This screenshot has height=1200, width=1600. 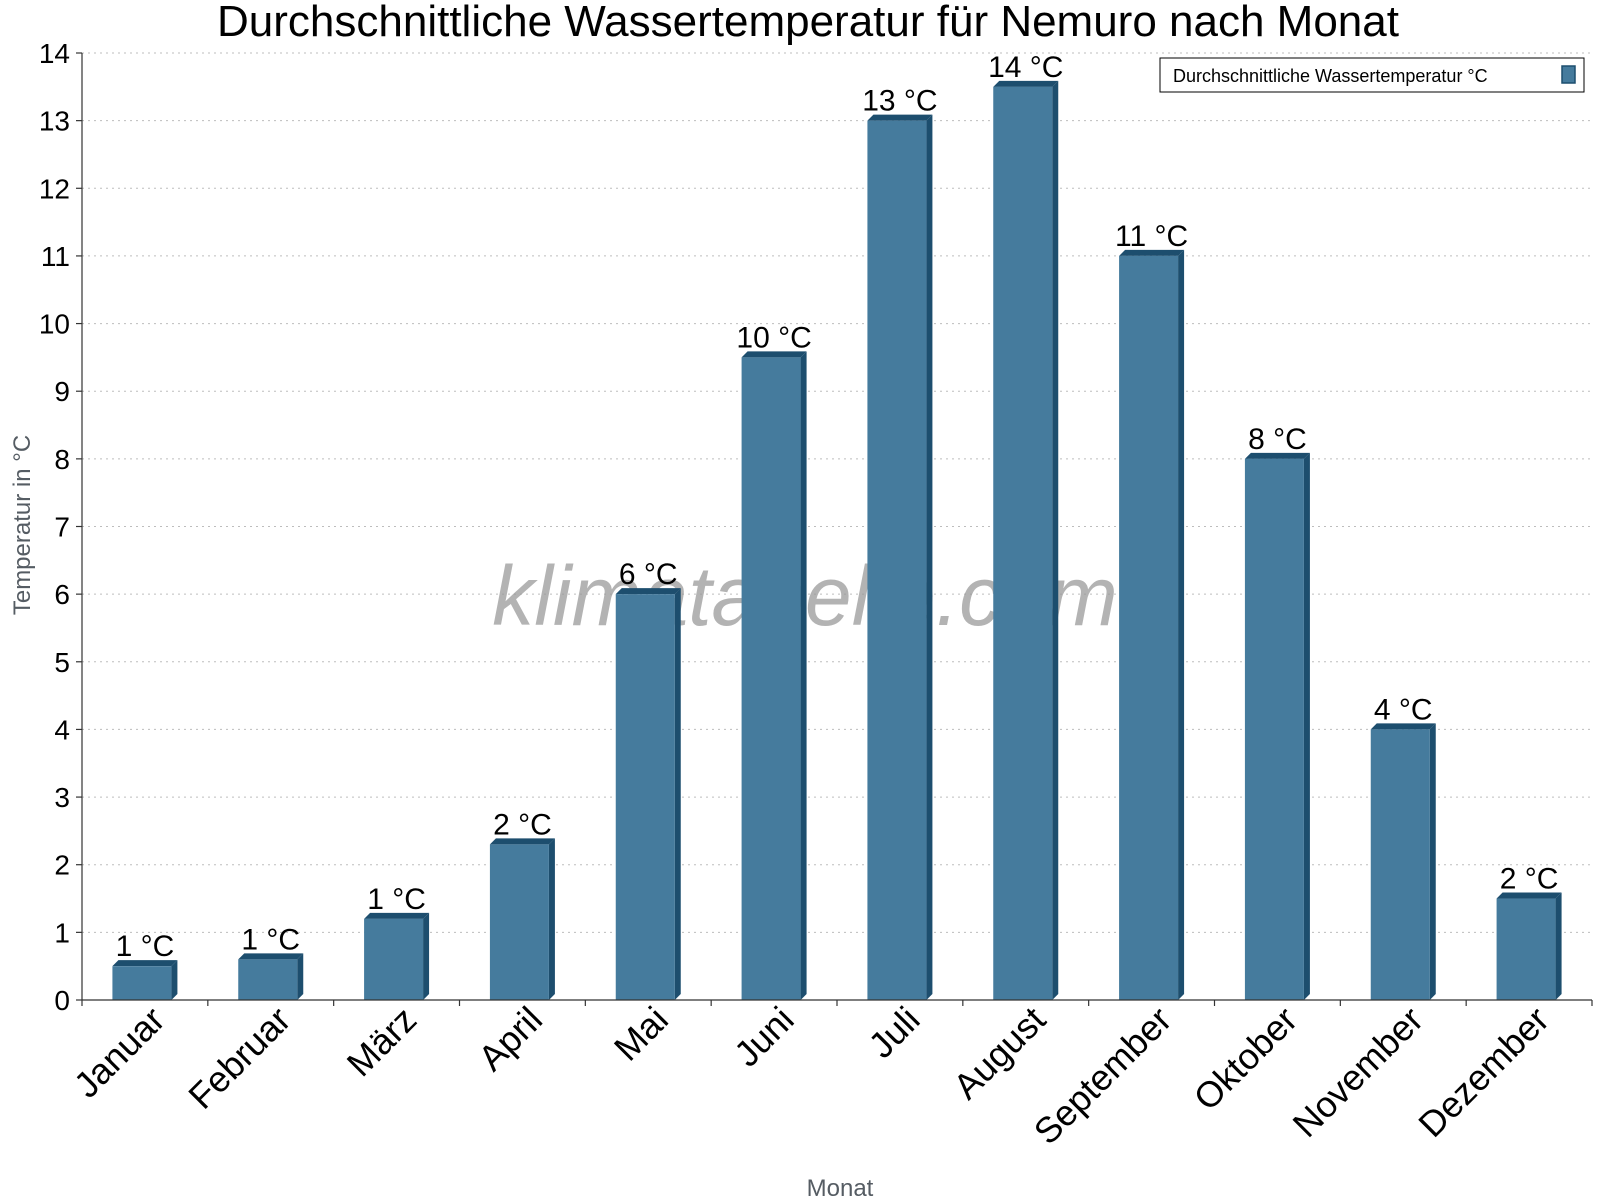 I want to click on legend-box, so click(x=1372, y=75).